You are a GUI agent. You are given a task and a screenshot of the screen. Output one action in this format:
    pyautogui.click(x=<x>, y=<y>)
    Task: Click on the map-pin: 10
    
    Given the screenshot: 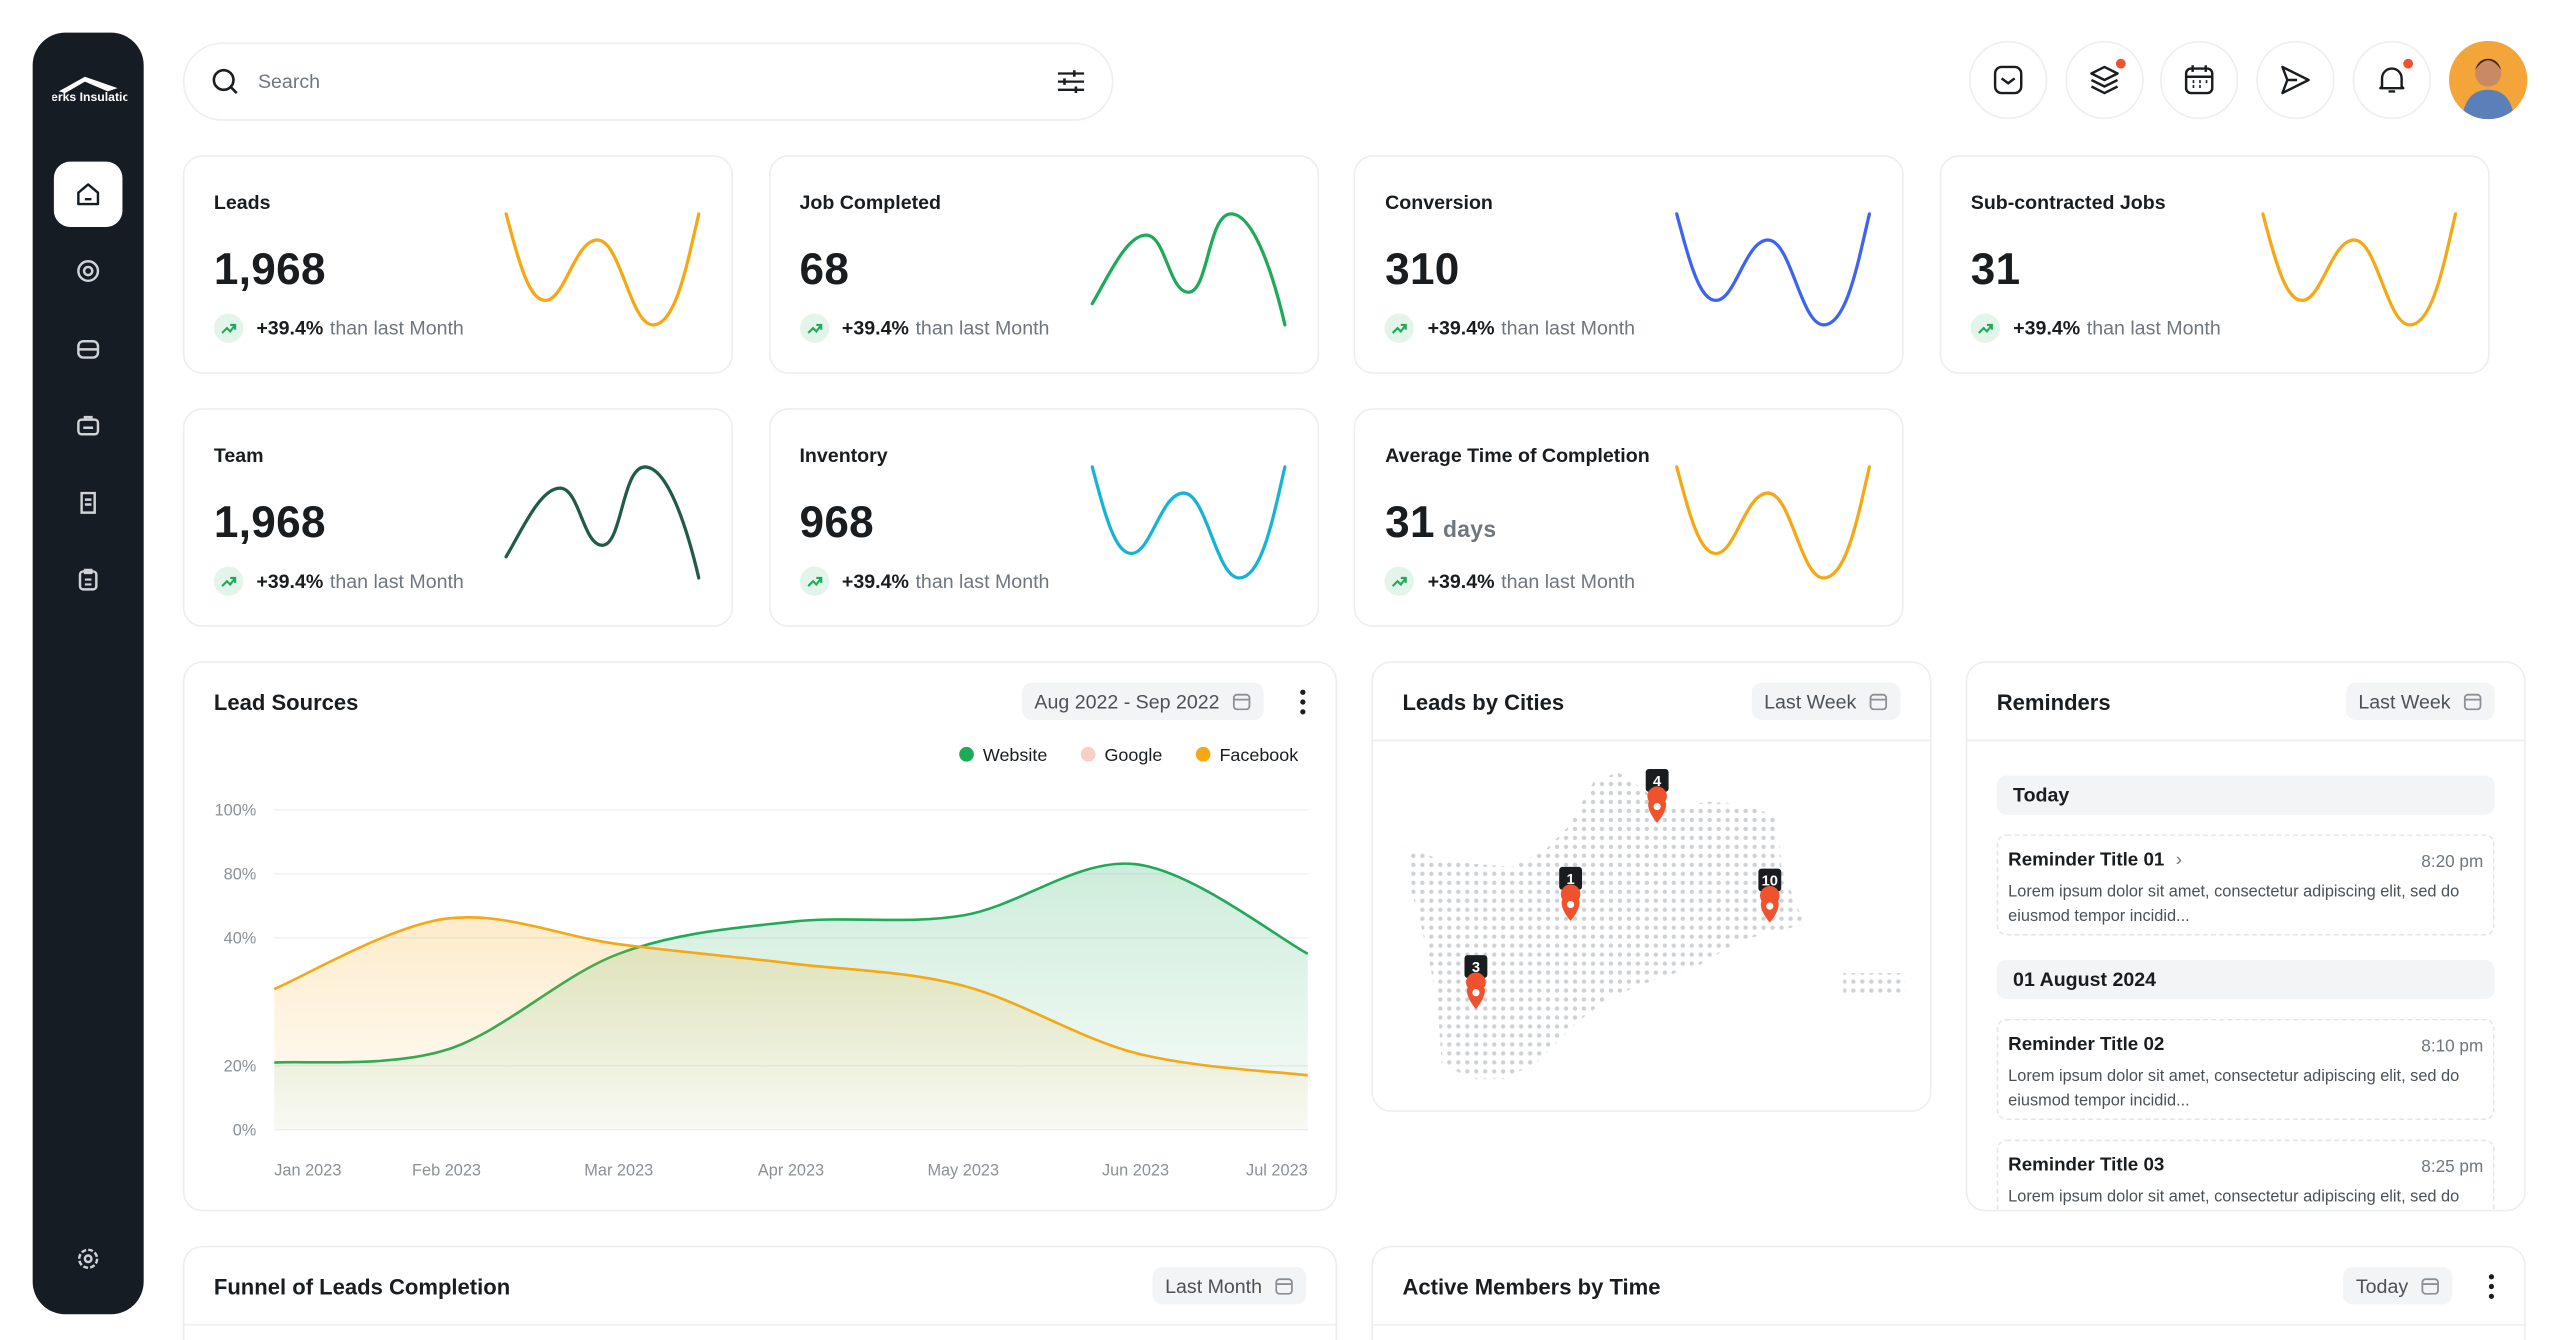 What is the action you would take?
    pyautogui.click(x=1770, y=895)
    